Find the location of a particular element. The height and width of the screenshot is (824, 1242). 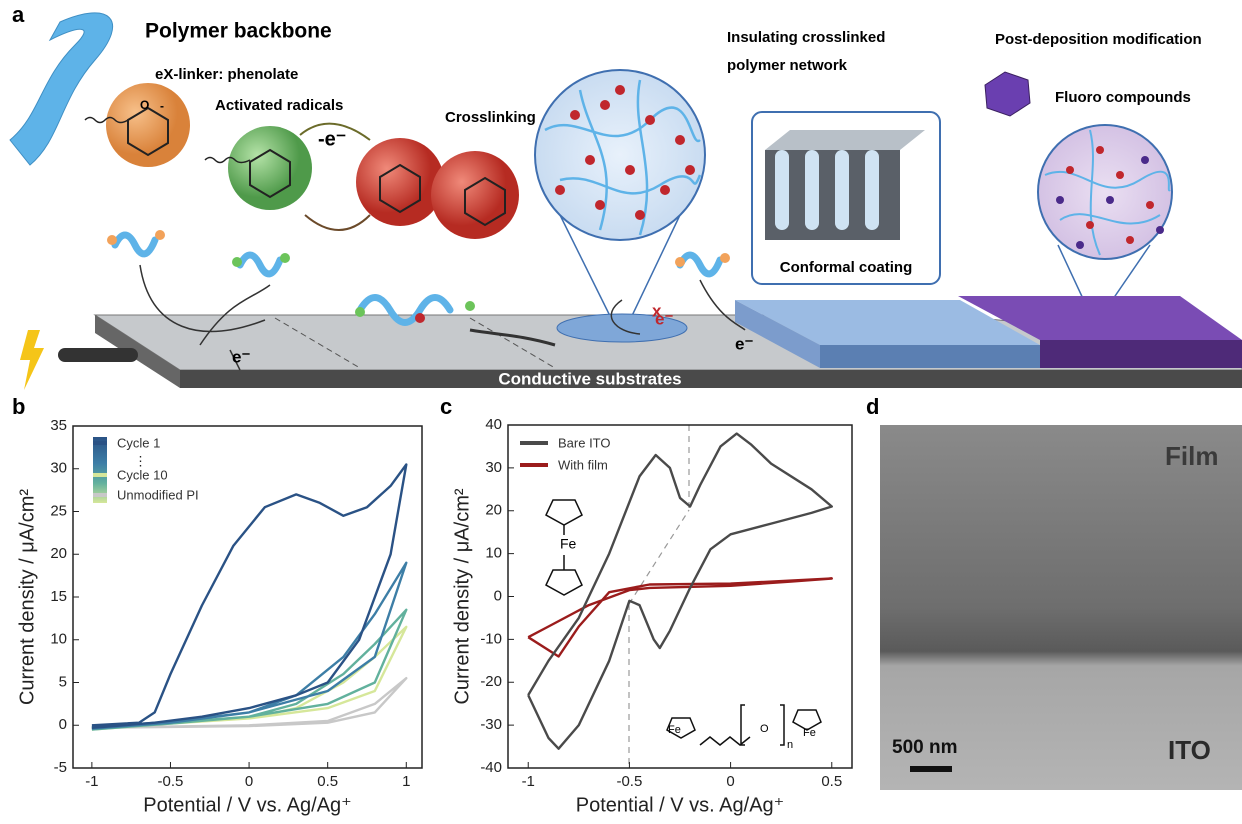

backbone-label: Polymer backbone is located at coordinates (238, 31).